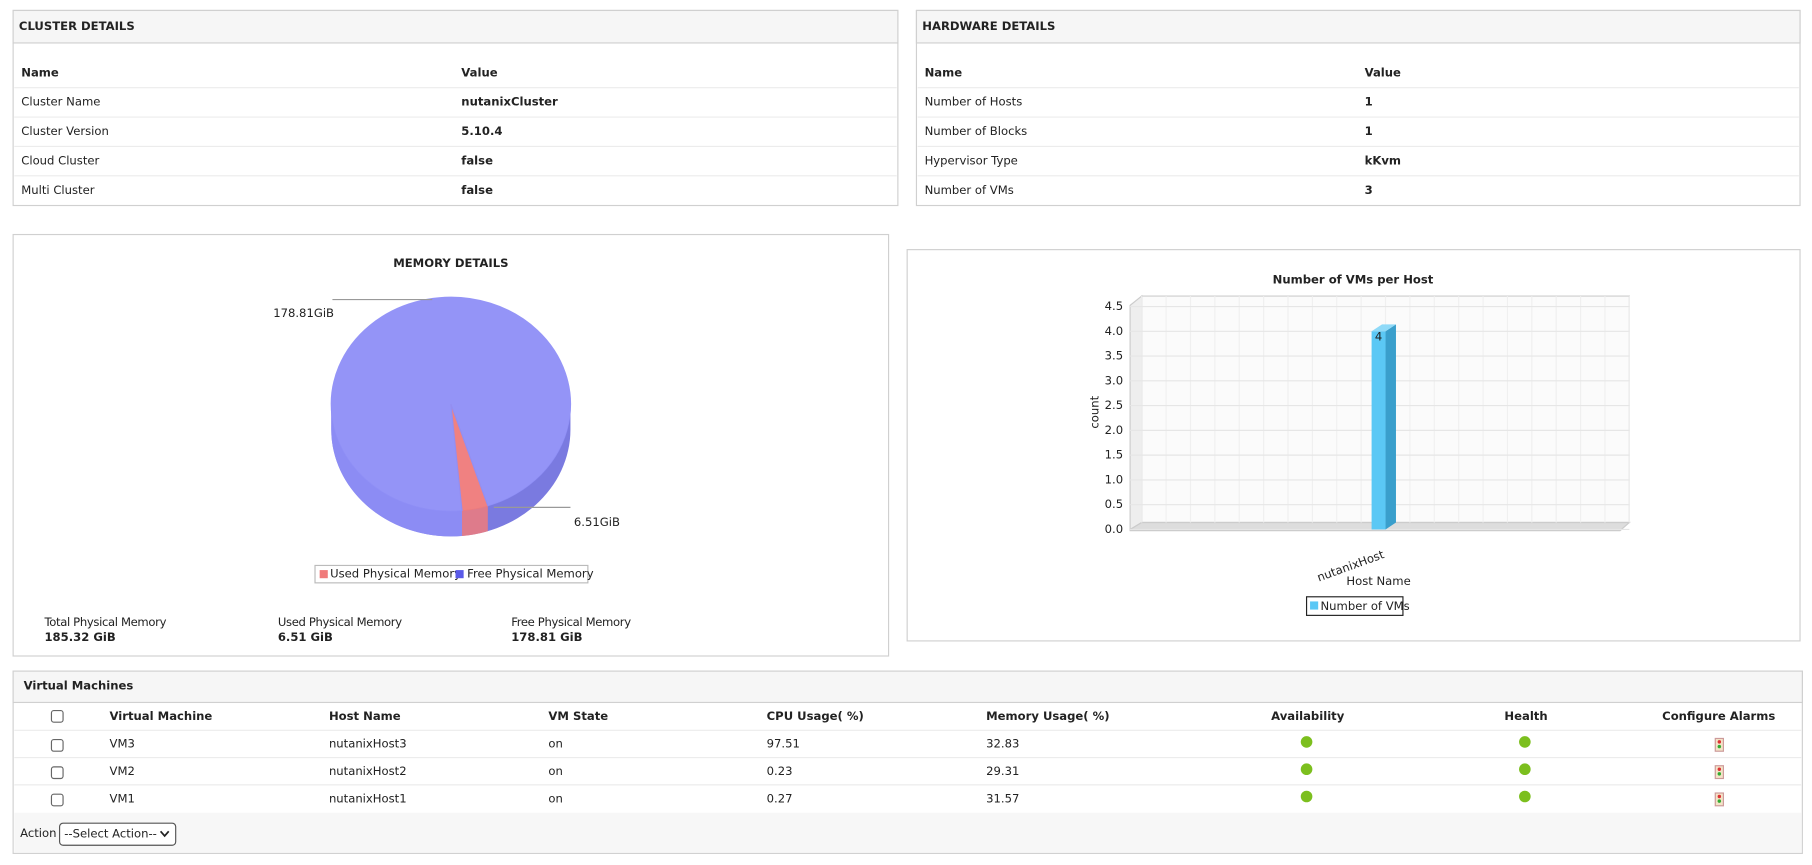 Image resolution: width=1812 pixels, height=865 pixels. Describe the element at coordinates (1114, 306) in the screenshot. I see `y-tick-label: 4.5` at that location.